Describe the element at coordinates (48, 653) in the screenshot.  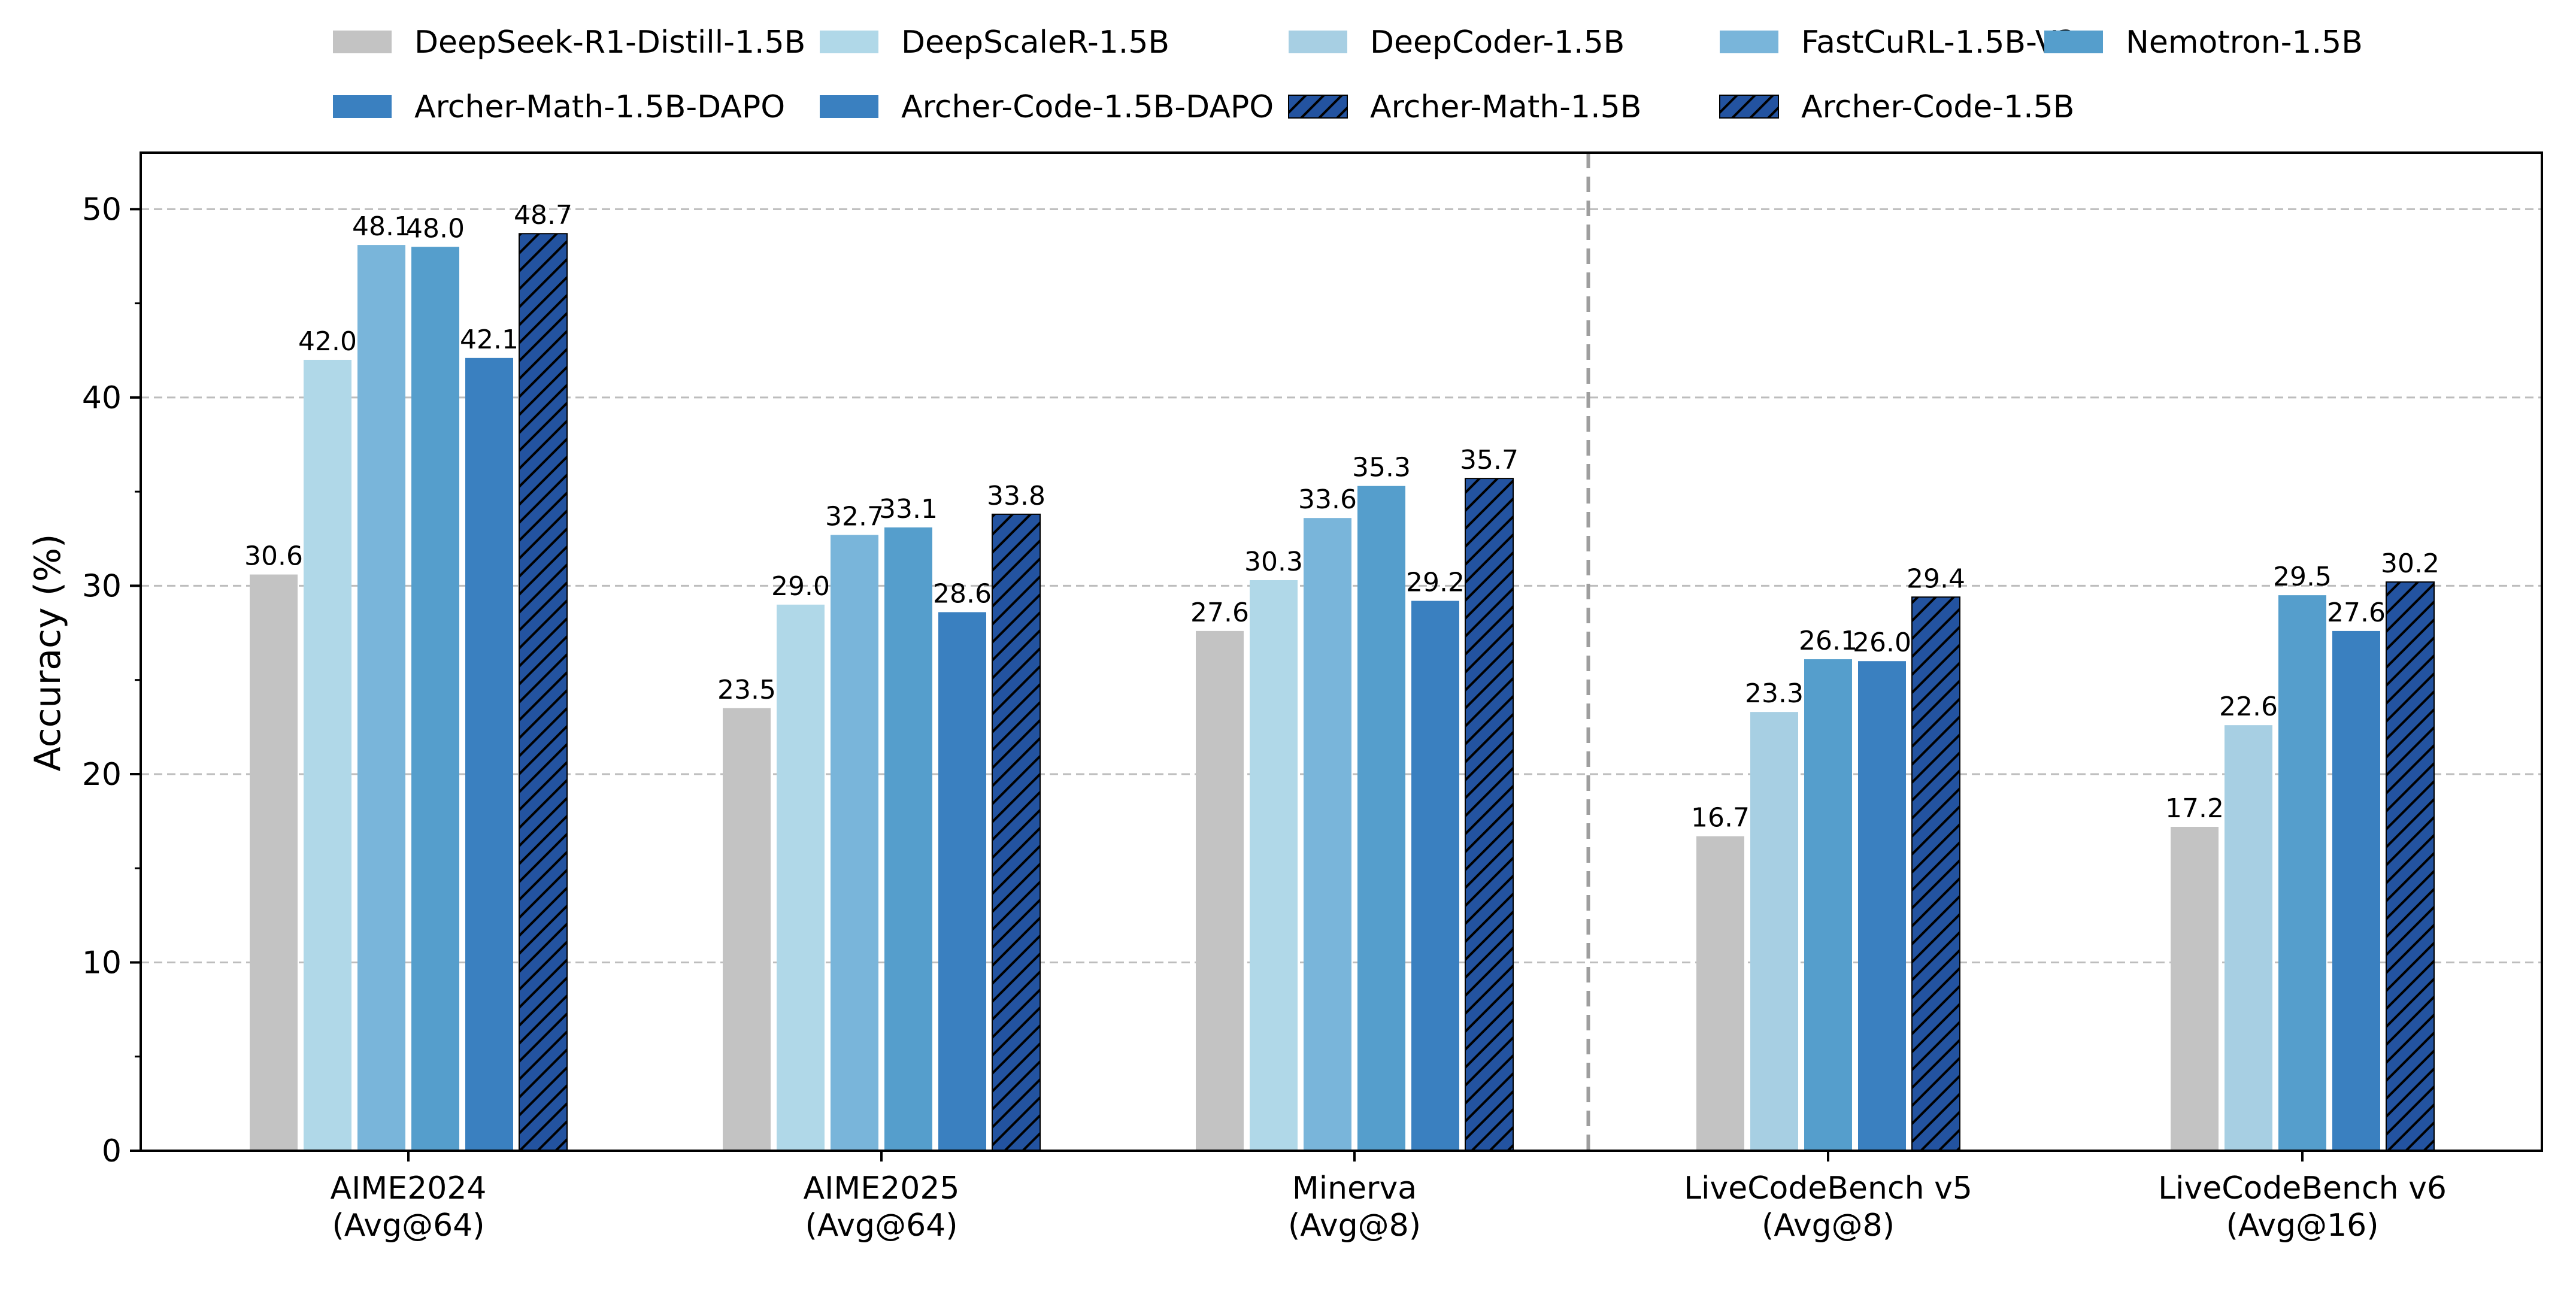
I see `y-axis-label: Accuracy (%)` at that location.